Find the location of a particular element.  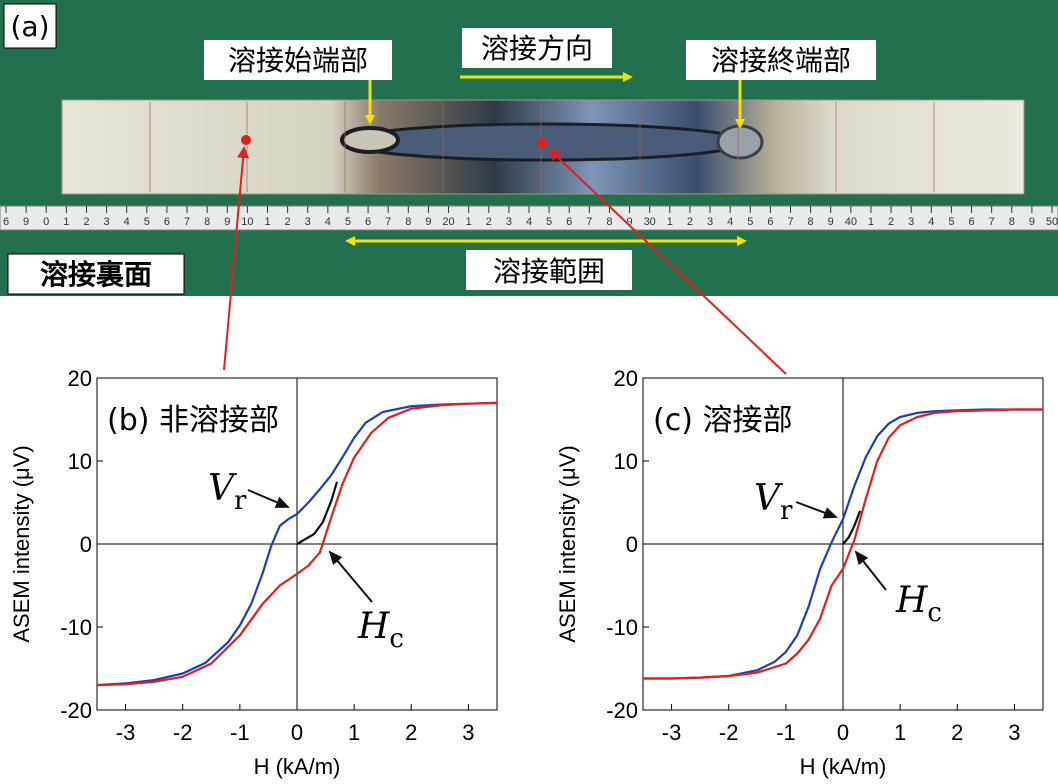

weld-start-crater is located at coordinates (370, 140).